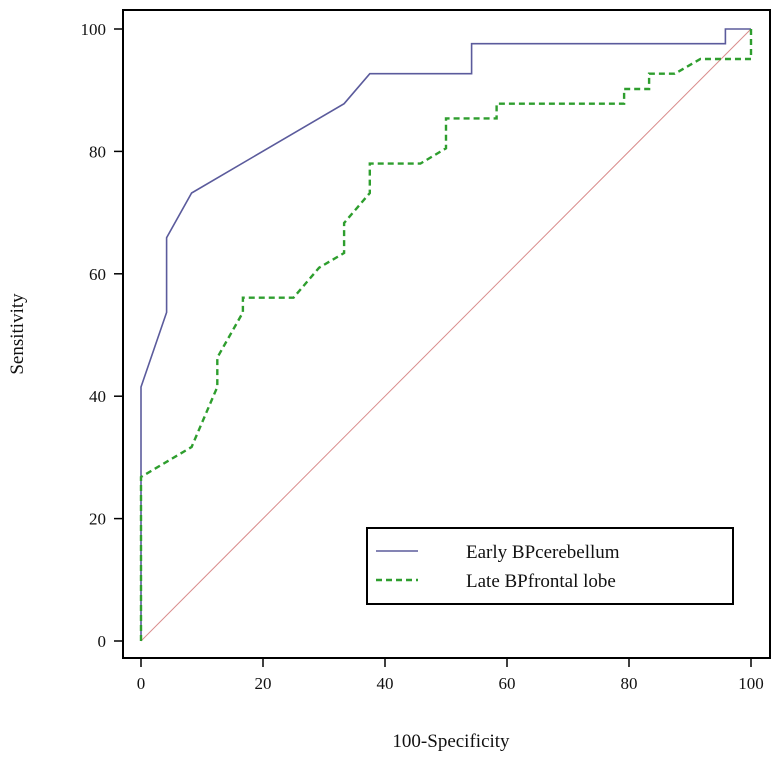 This screenshot has width=780, height=758. I want to click on y-tick-label: 0, so click(102, 641).